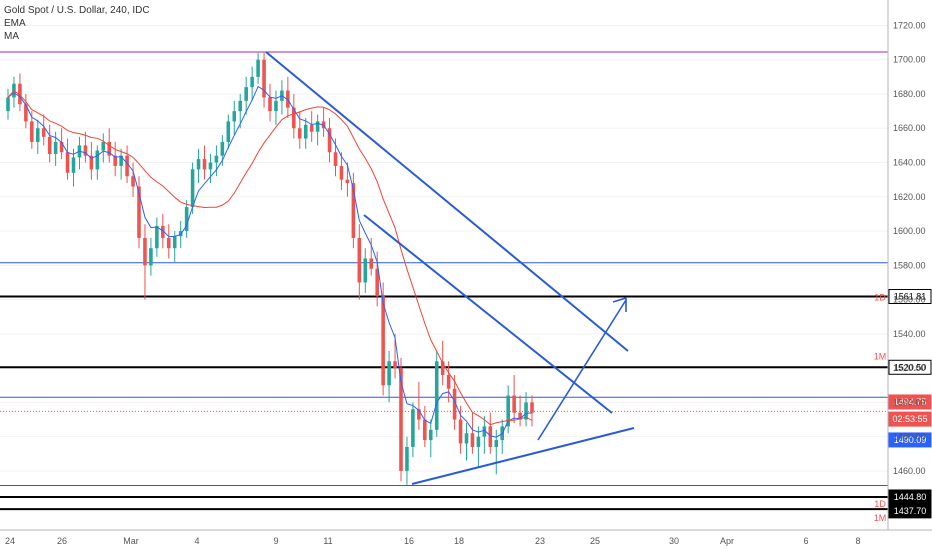 This screenshot has width=932, height=550. What do you see at coordinates (15, 23) in the screenshot?
I see `ema-label: EMA` at bounding box center [15, 23].